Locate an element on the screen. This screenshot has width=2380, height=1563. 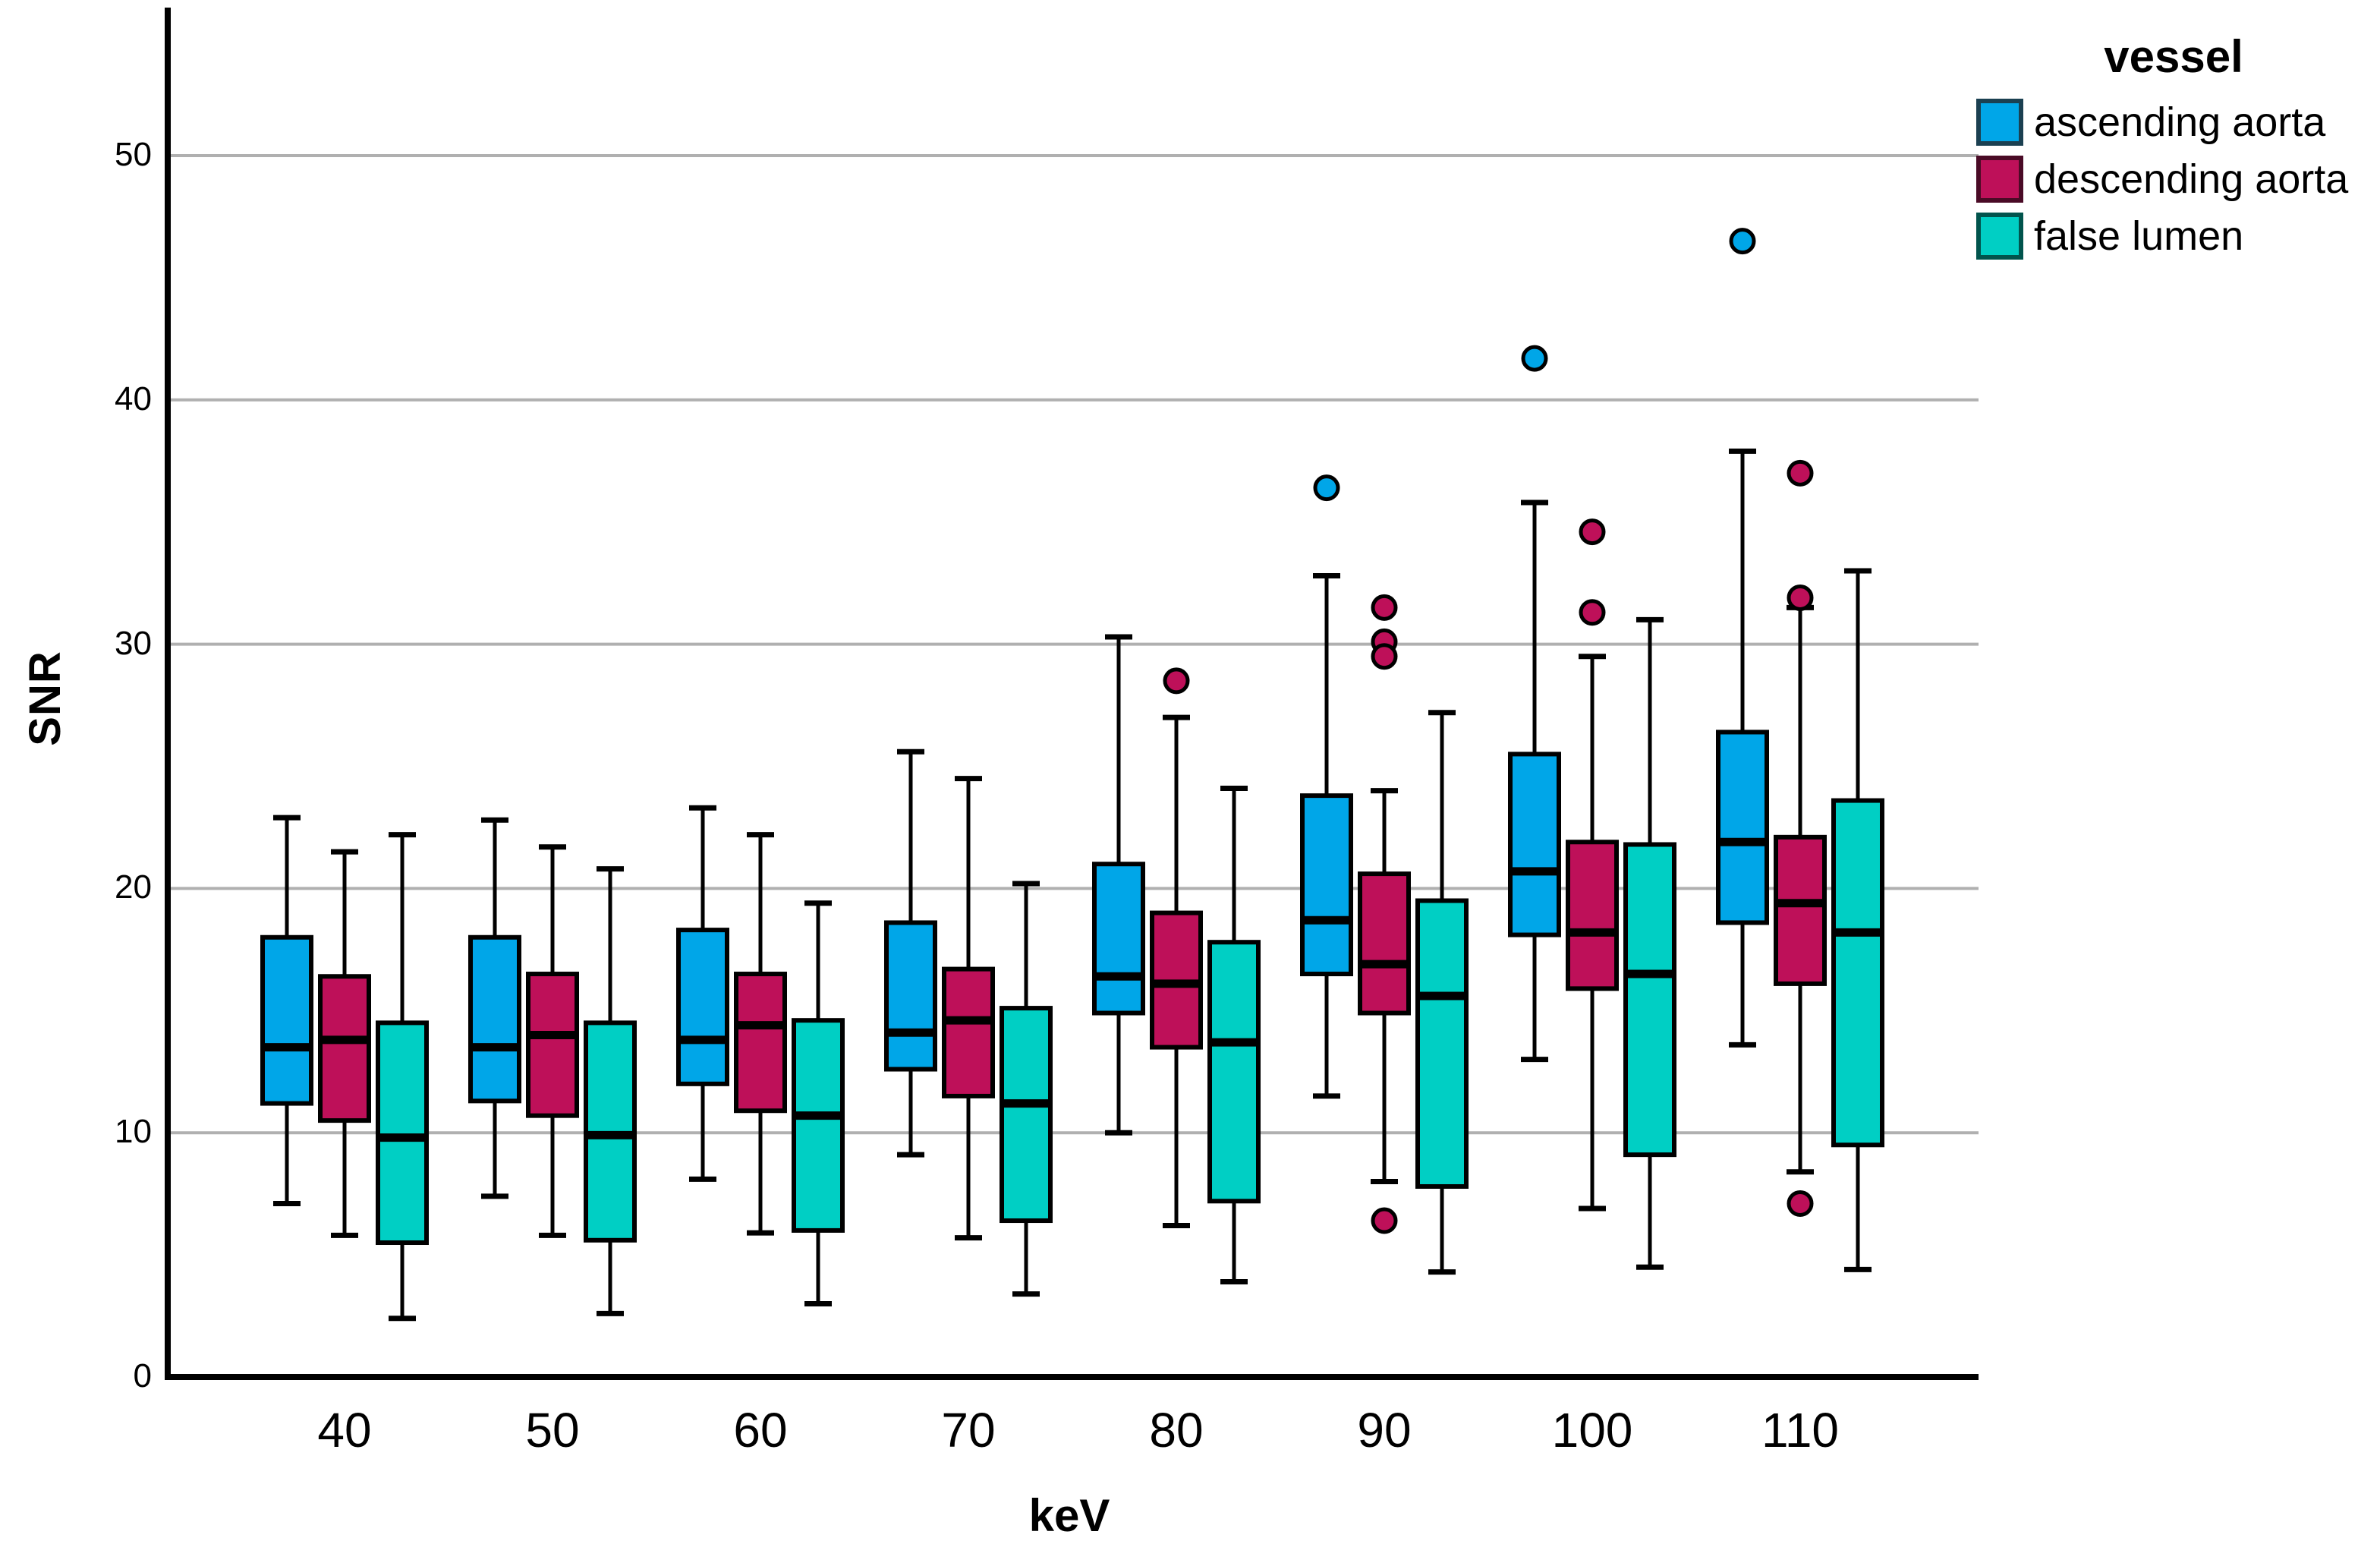
legend-swatch-false-lumen is located at coordinates (1999, 236).